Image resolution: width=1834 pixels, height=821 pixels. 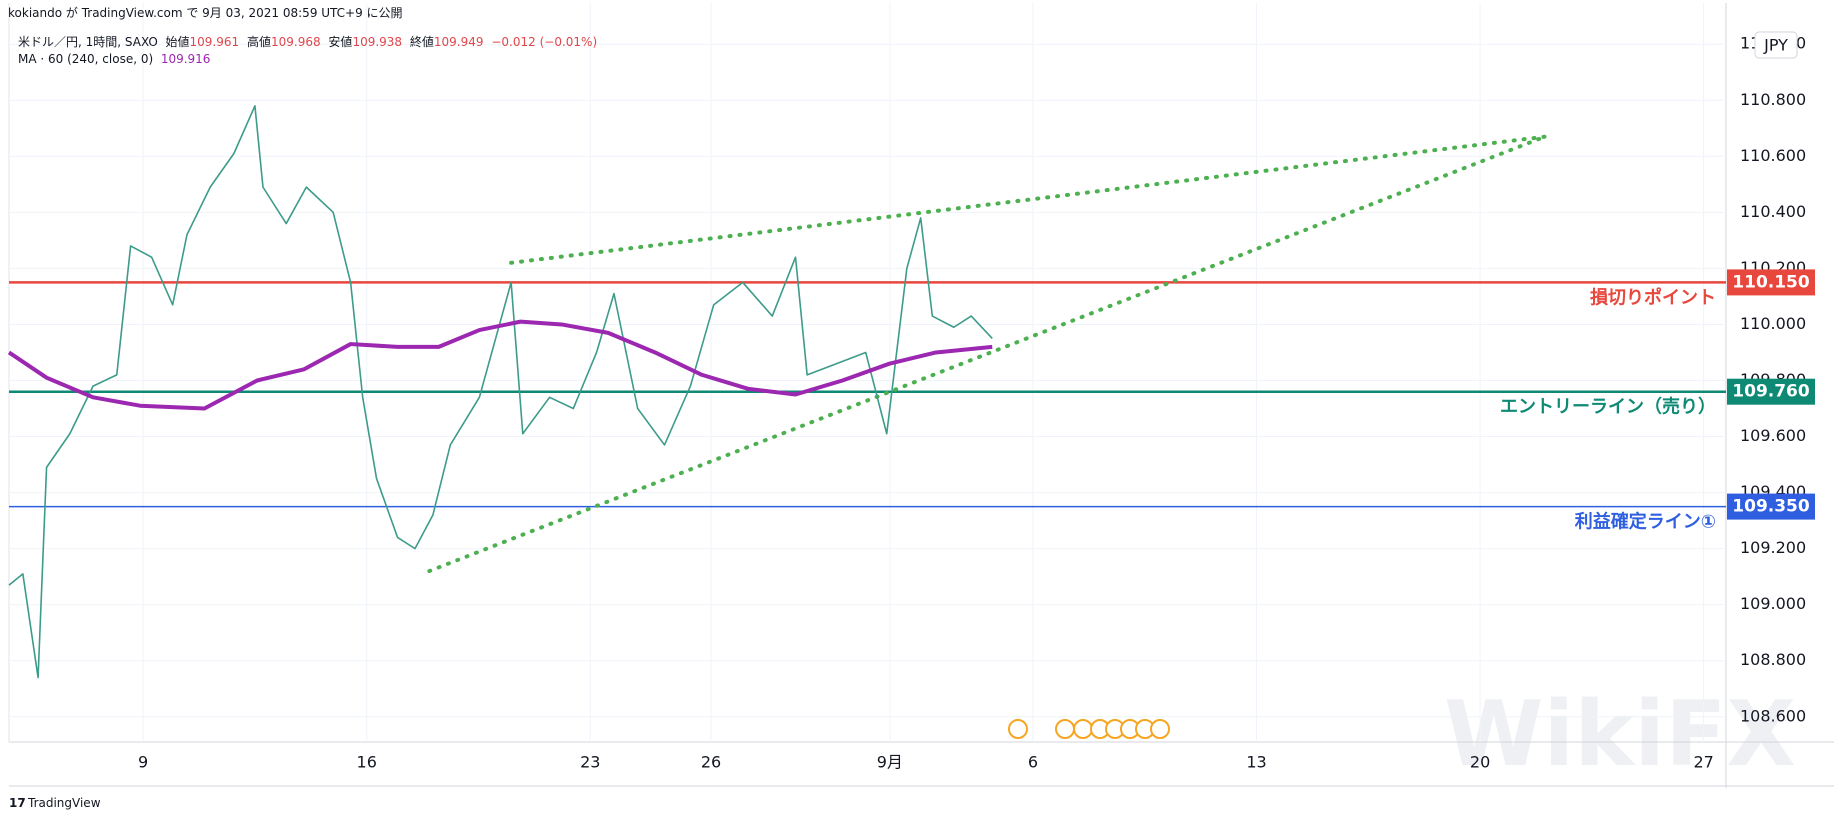 I want to click on ohlc-value: 109.968, so click(x=295, y=42).